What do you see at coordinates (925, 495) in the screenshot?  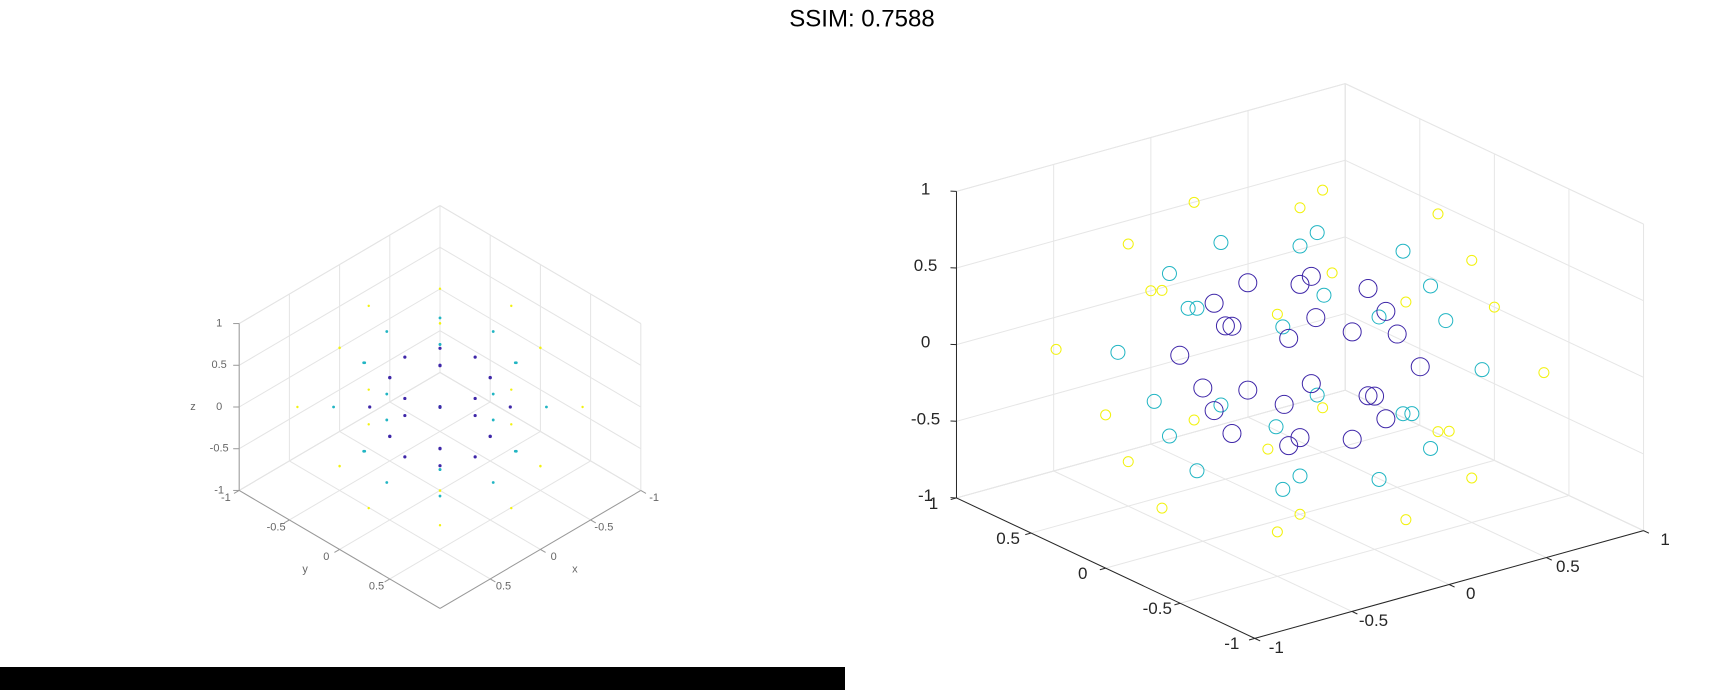 I see `z-tick-label: -1` at bounding box center [925, 495].